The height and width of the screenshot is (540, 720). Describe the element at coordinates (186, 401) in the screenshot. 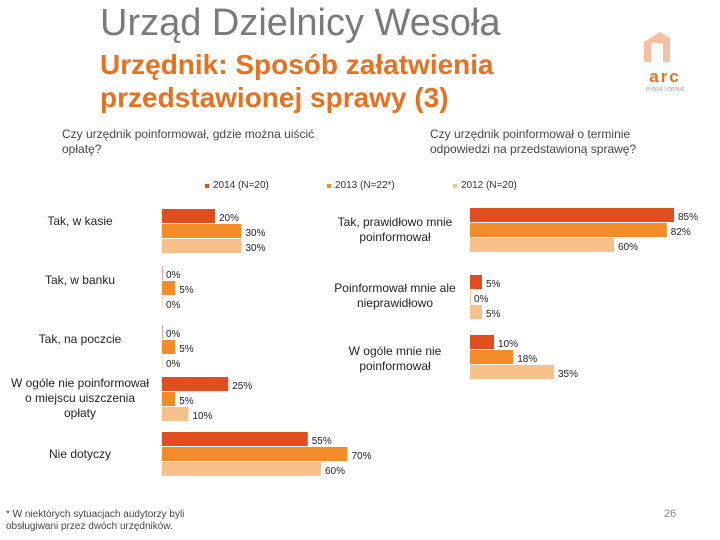

I see `chart1-label-3-1: 5%` at that location.